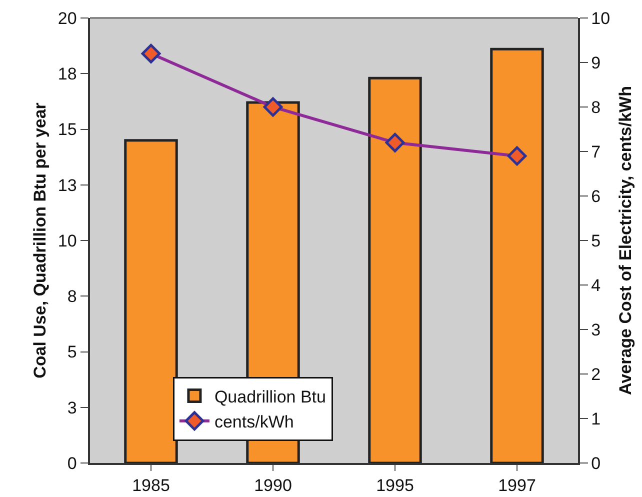  Describe the element at coordinates (67, 240) in the screenshot. I see `y-tick-label: 10` at that location.